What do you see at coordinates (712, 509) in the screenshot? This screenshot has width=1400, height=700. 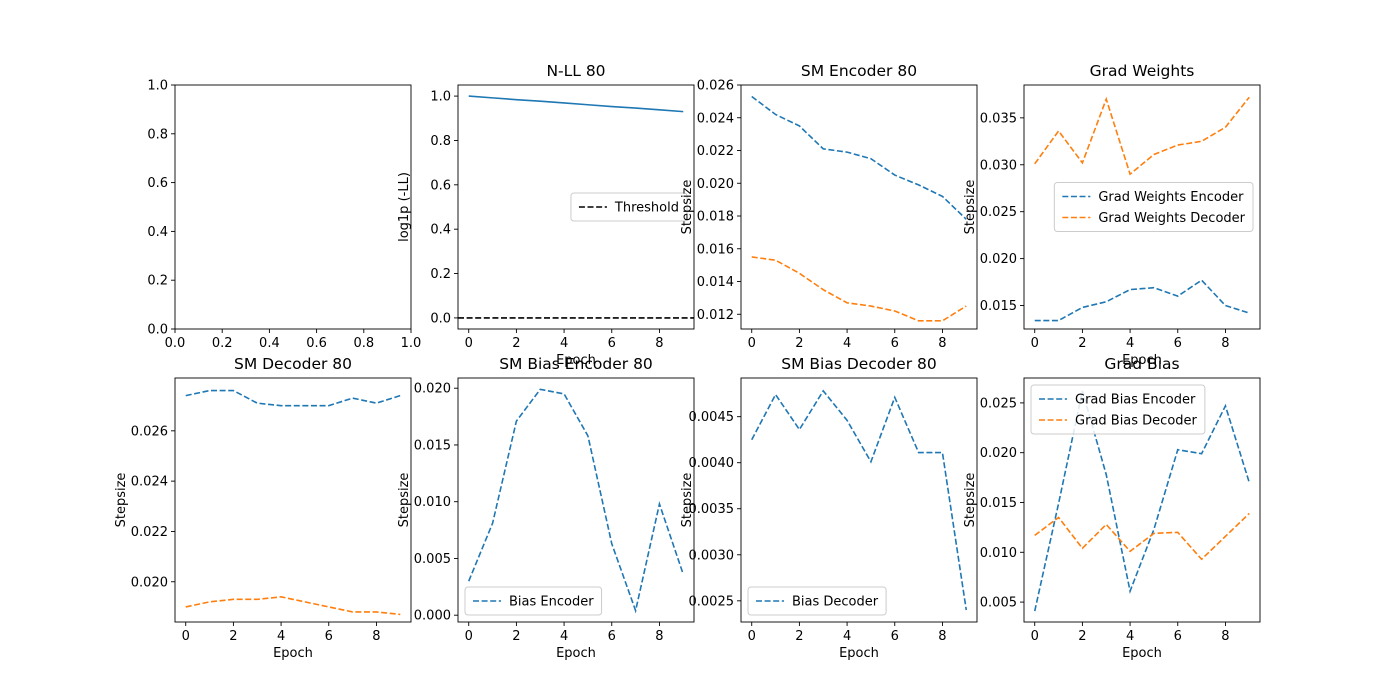 I see `y-tick-label: 0.0035` at bounding box center [712, 509].